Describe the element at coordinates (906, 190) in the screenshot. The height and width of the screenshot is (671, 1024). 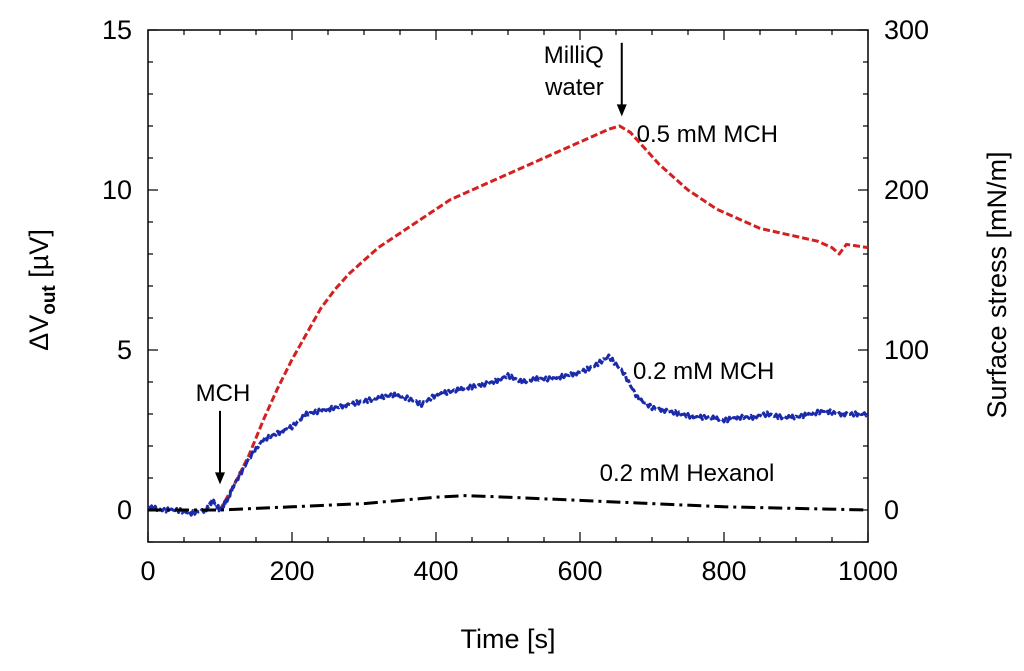
I see `y2-tick-label: 200` at that location.